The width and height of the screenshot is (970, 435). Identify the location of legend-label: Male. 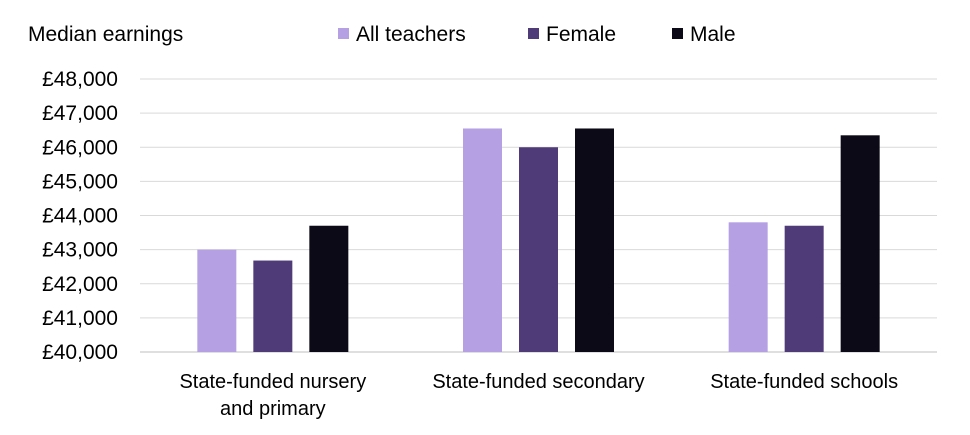
(713, 34).